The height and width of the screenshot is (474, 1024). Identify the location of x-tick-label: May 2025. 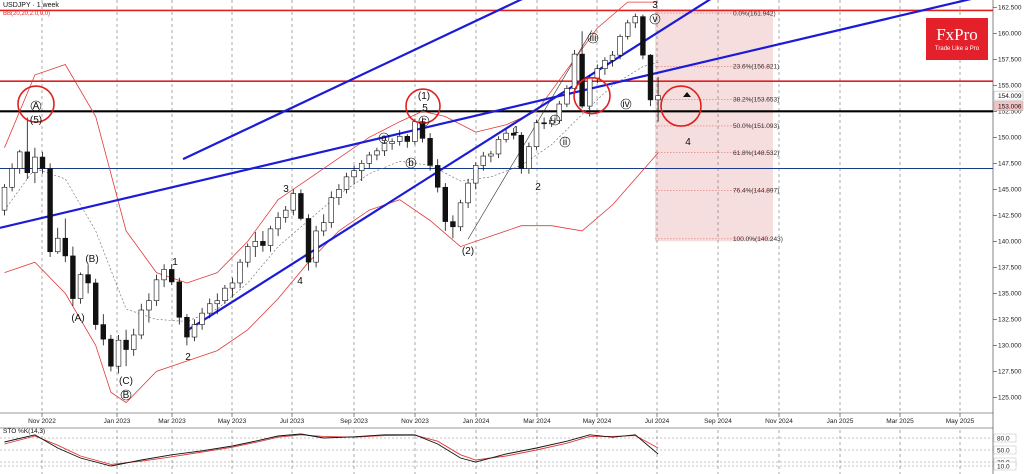
(960, 421).